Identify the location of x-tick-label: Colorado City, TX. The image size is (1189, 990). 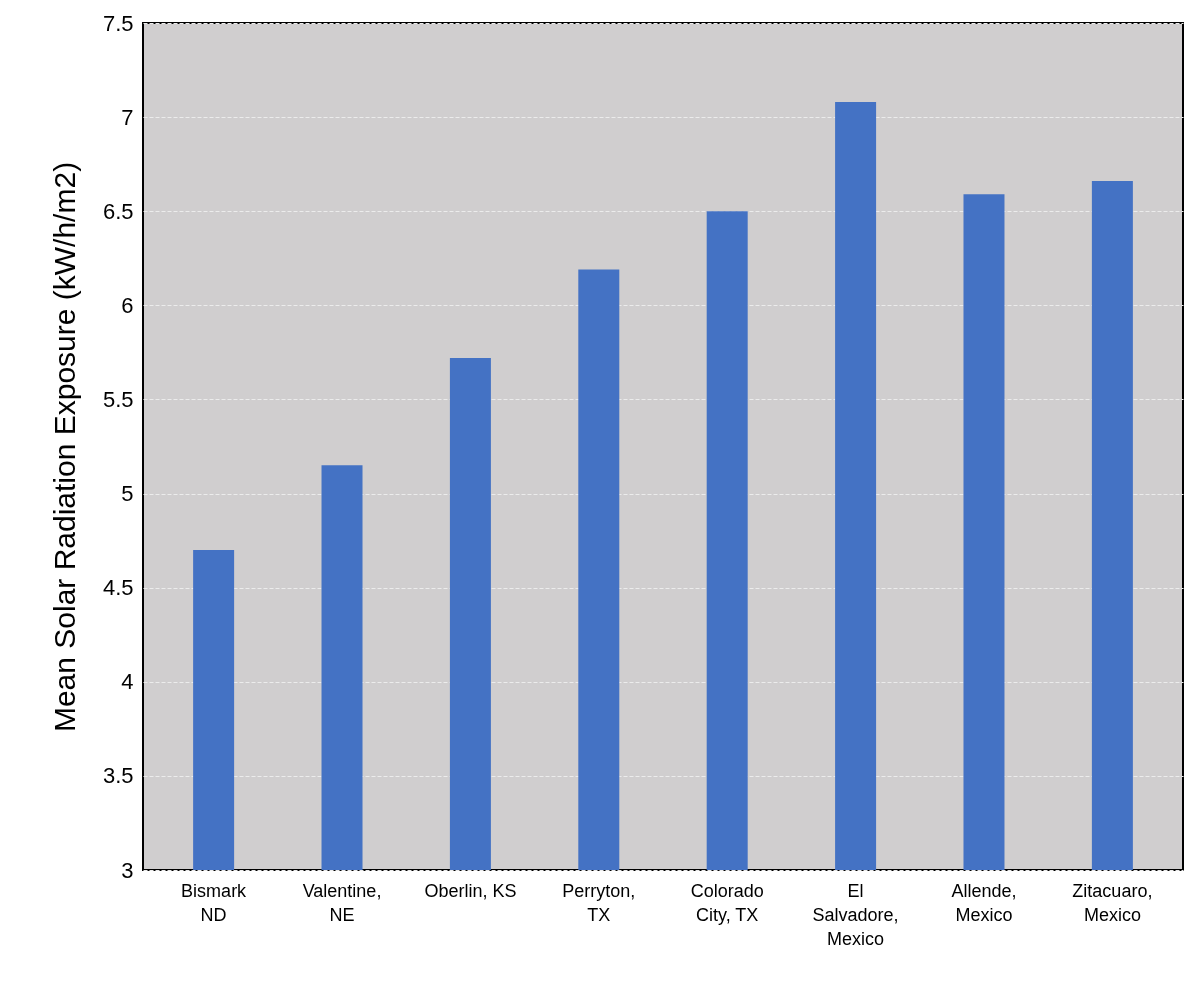
(727, 902).